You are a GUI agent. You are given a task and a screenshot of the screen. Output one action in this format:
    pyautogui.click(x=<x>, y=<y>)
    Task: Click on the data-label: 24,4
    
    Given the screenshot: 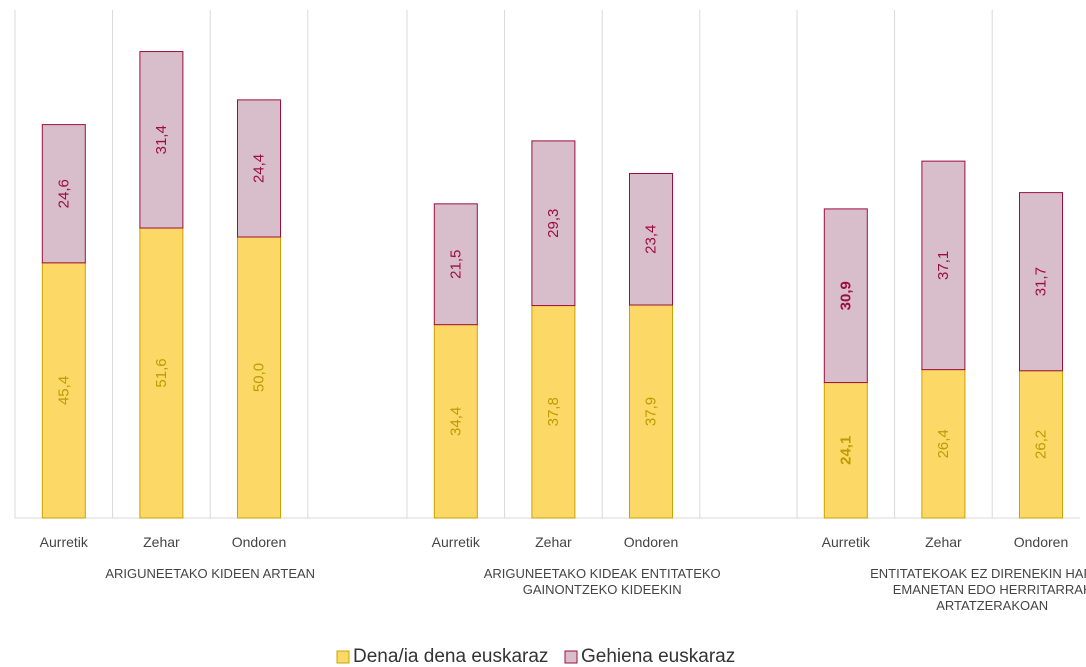 What is the action you would take?
    pyautogui.click(x=259, y=168)
    